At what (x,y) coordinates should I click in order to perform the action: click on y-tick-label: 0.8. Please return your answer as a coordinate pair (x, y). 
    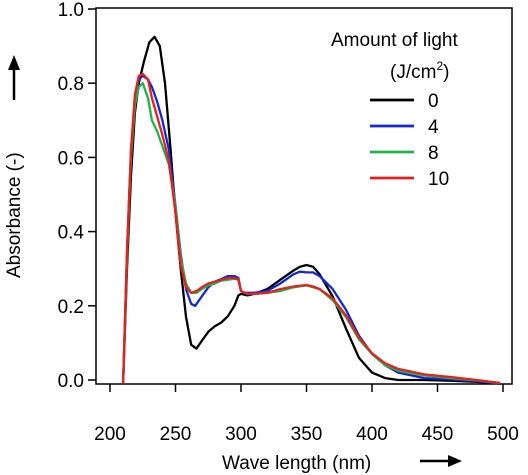
    Looking at the image, I should click on (71, 84).